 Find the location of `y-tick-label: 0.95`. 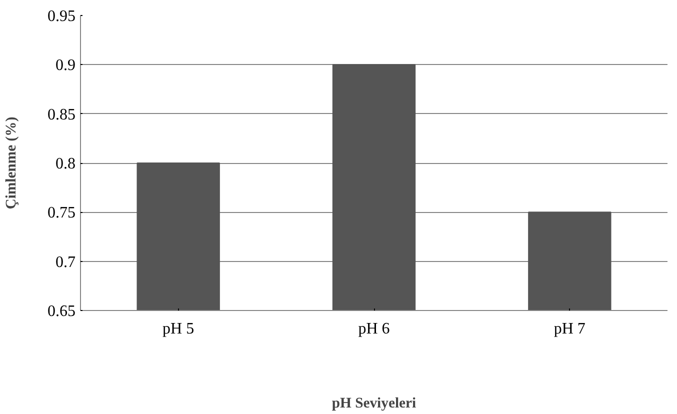

y-tick-label: 0.95 is located at coordinates (62, 16).